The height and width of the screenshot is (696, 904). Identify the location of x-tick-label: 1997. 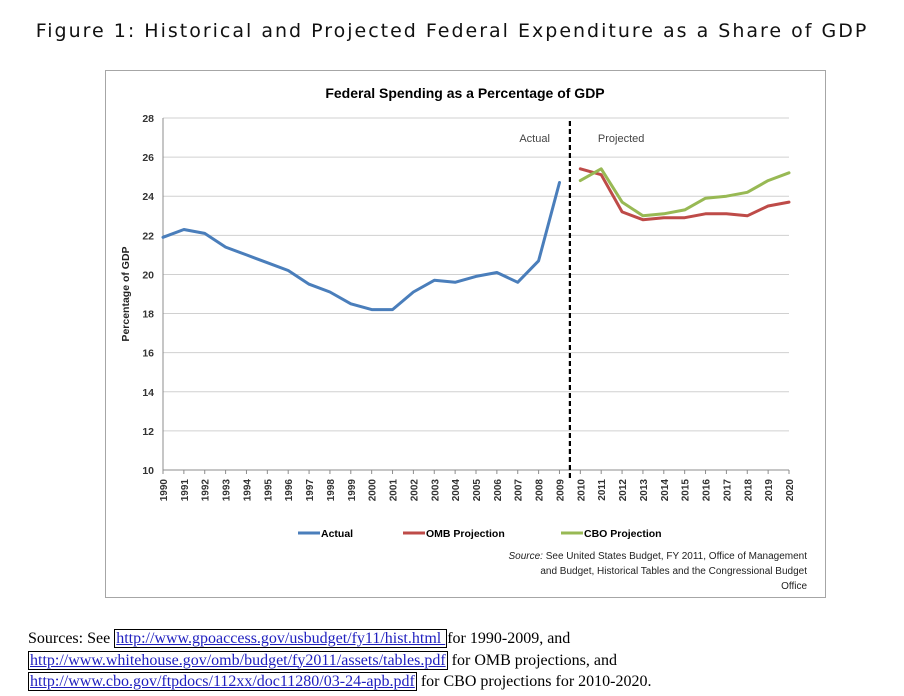
(310, 490).